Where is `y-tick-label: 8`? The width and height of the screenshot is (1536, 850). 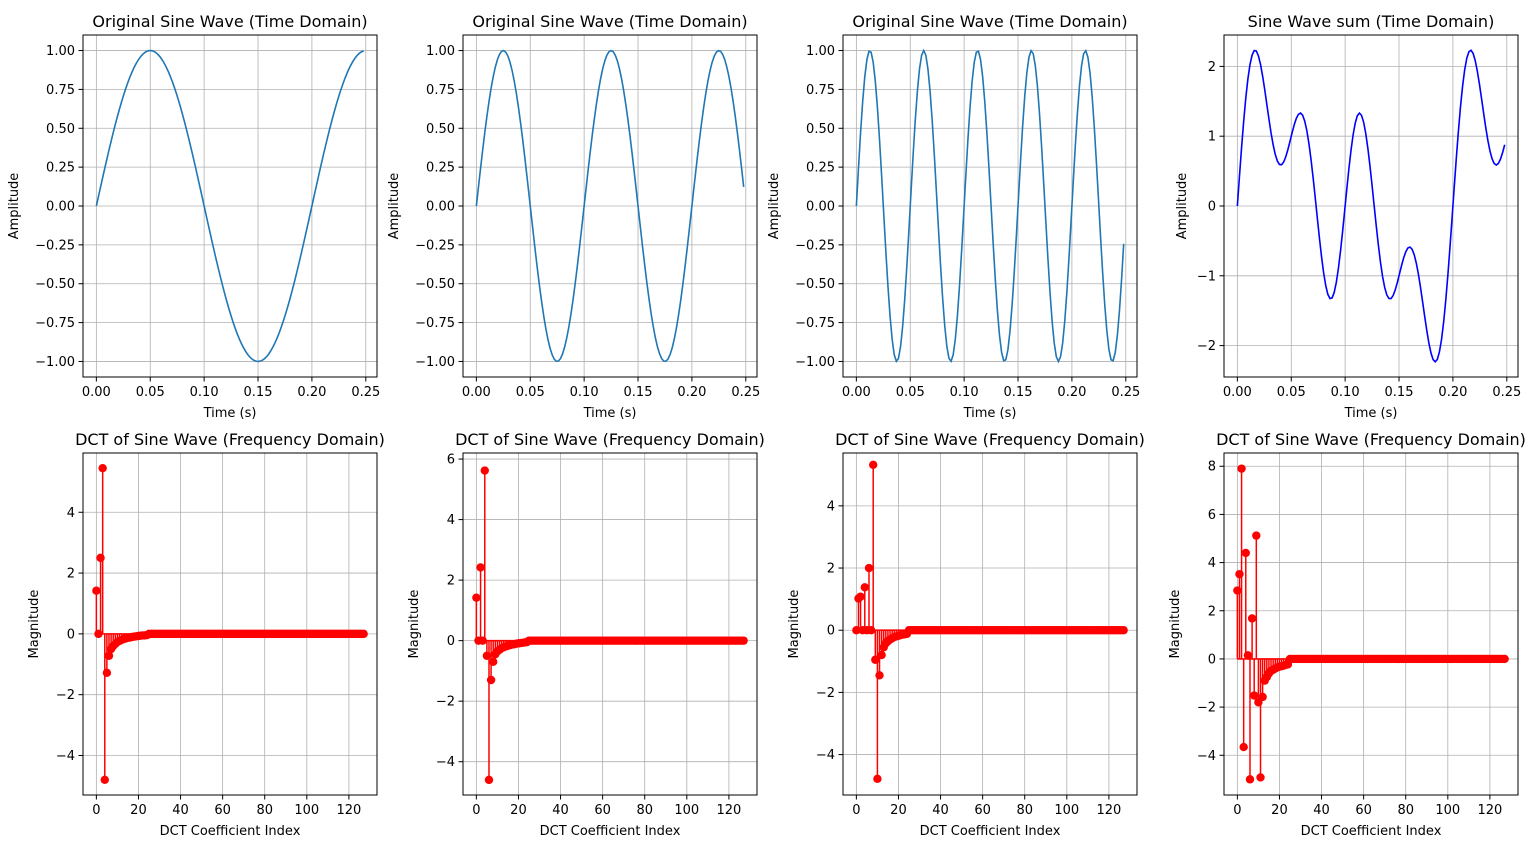 y-tick-label: 8 is located at coordinates (1212, 467).